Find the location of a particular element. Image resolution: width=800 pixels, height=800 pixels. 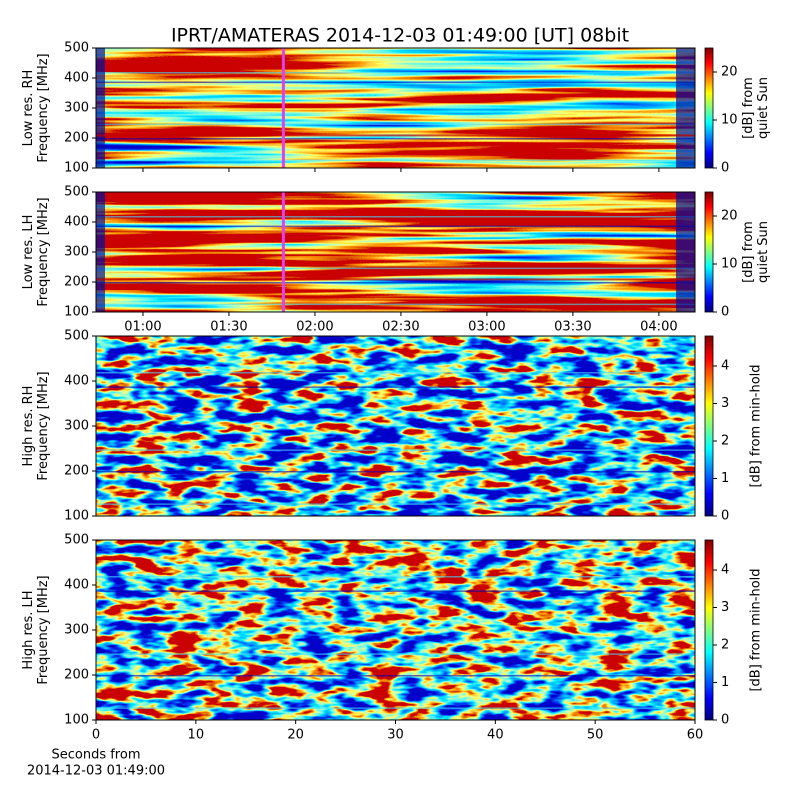

x-tick-label: 60 is located at coordinates (695, 735).